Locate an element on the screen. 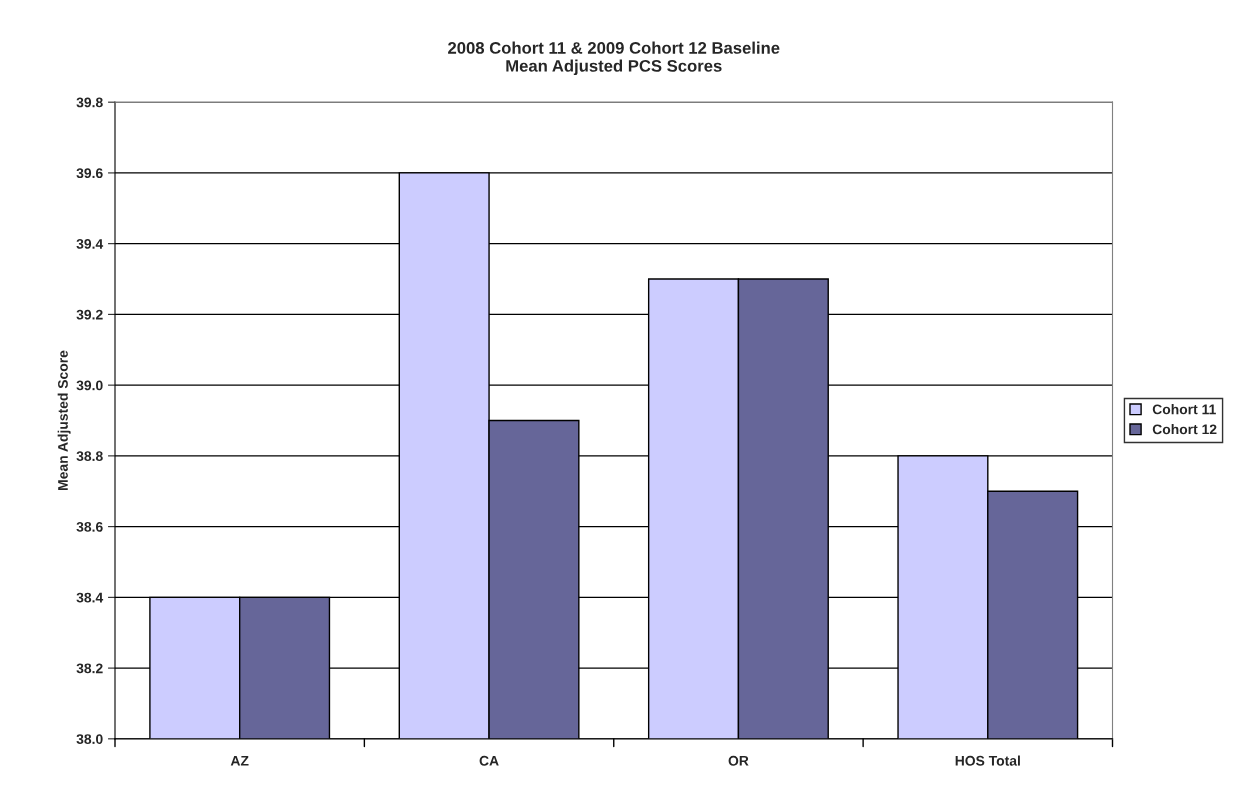  y-tick-label: 38.4 is located at coordinates (90, 597).